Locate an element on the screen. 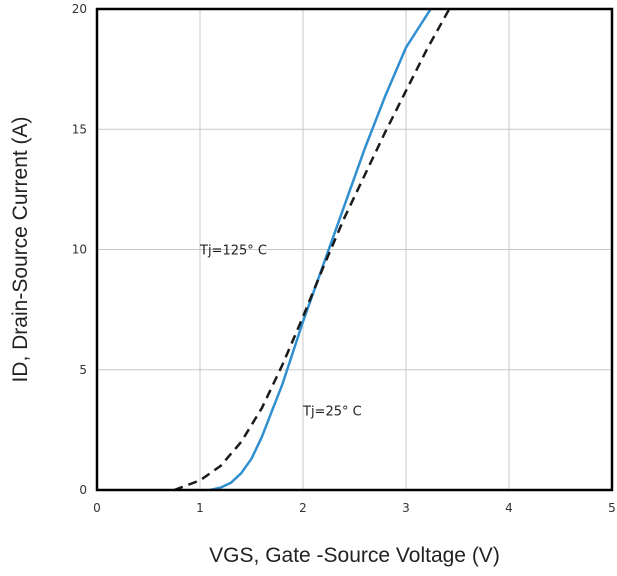 The width and height of the screenshot is (617, 576). x-tick-label: 0 is located at coordinates (97, 508).